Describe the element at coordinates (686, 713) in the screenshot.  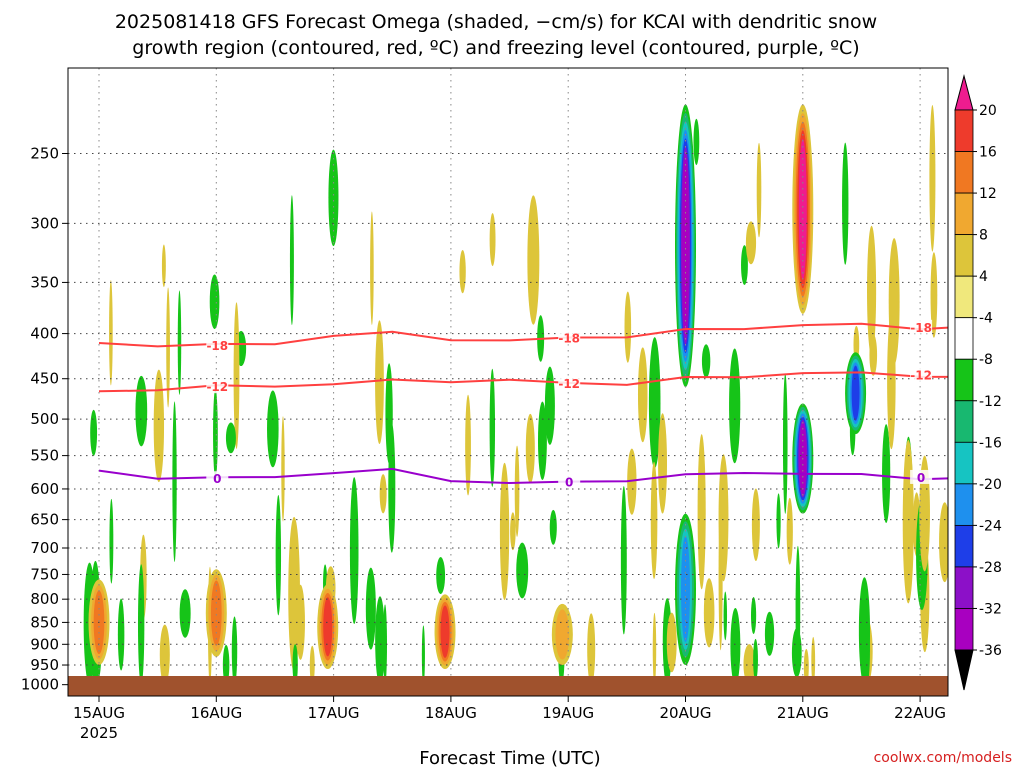
I see `x-tick-label: 20AUG` at that location.